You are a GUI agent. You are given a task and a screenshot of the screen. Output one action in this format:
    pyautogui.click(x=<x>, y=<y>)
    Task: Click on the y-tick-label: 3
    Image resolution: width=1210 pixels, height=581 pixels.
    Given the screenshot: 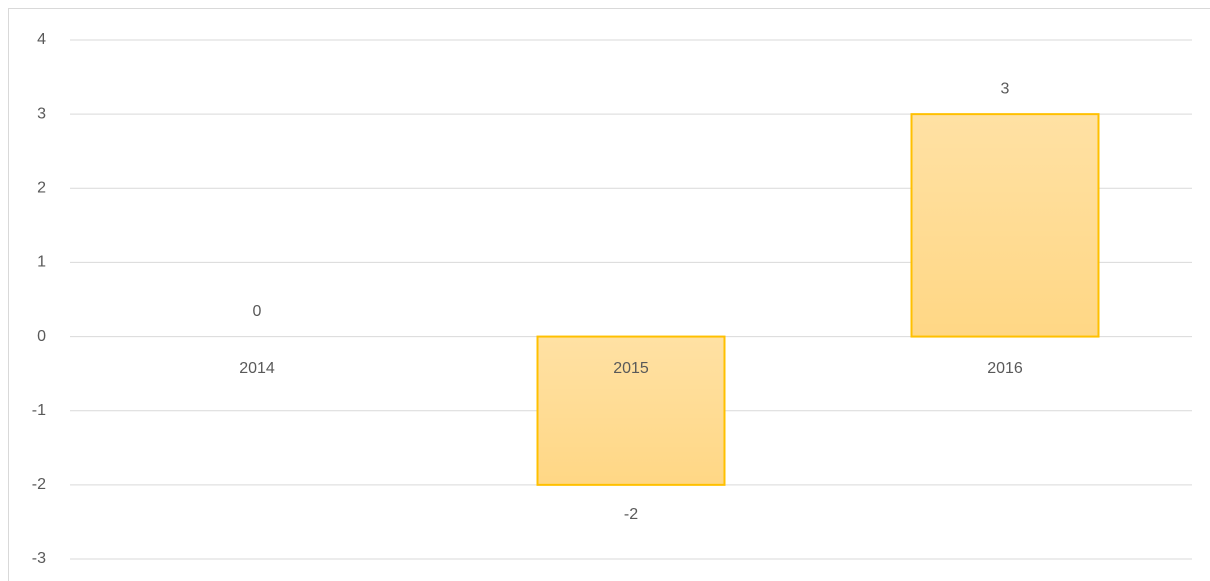 What is the action you would take?
    pyautogui.click(x=41, y=113)
    